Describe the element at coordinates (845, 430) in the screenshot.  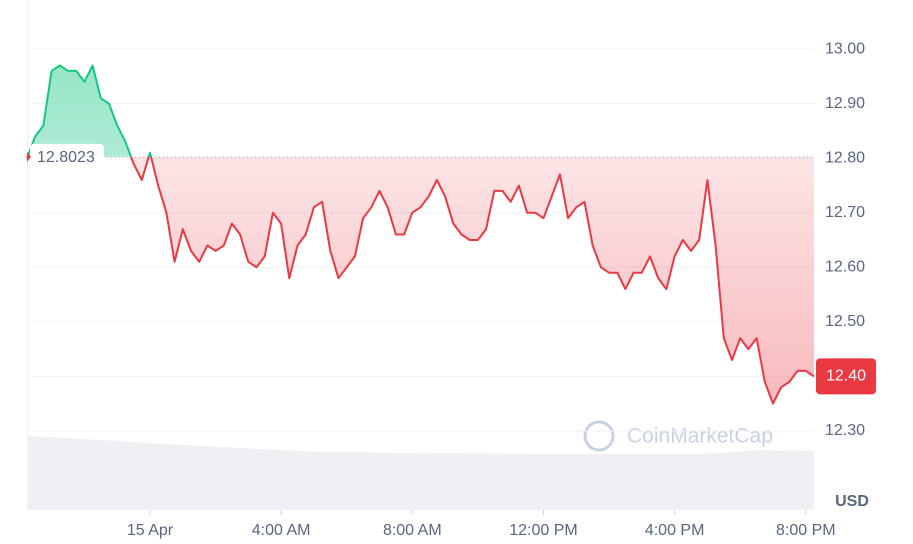
I see `y-tick-label: 12.30` at that location.